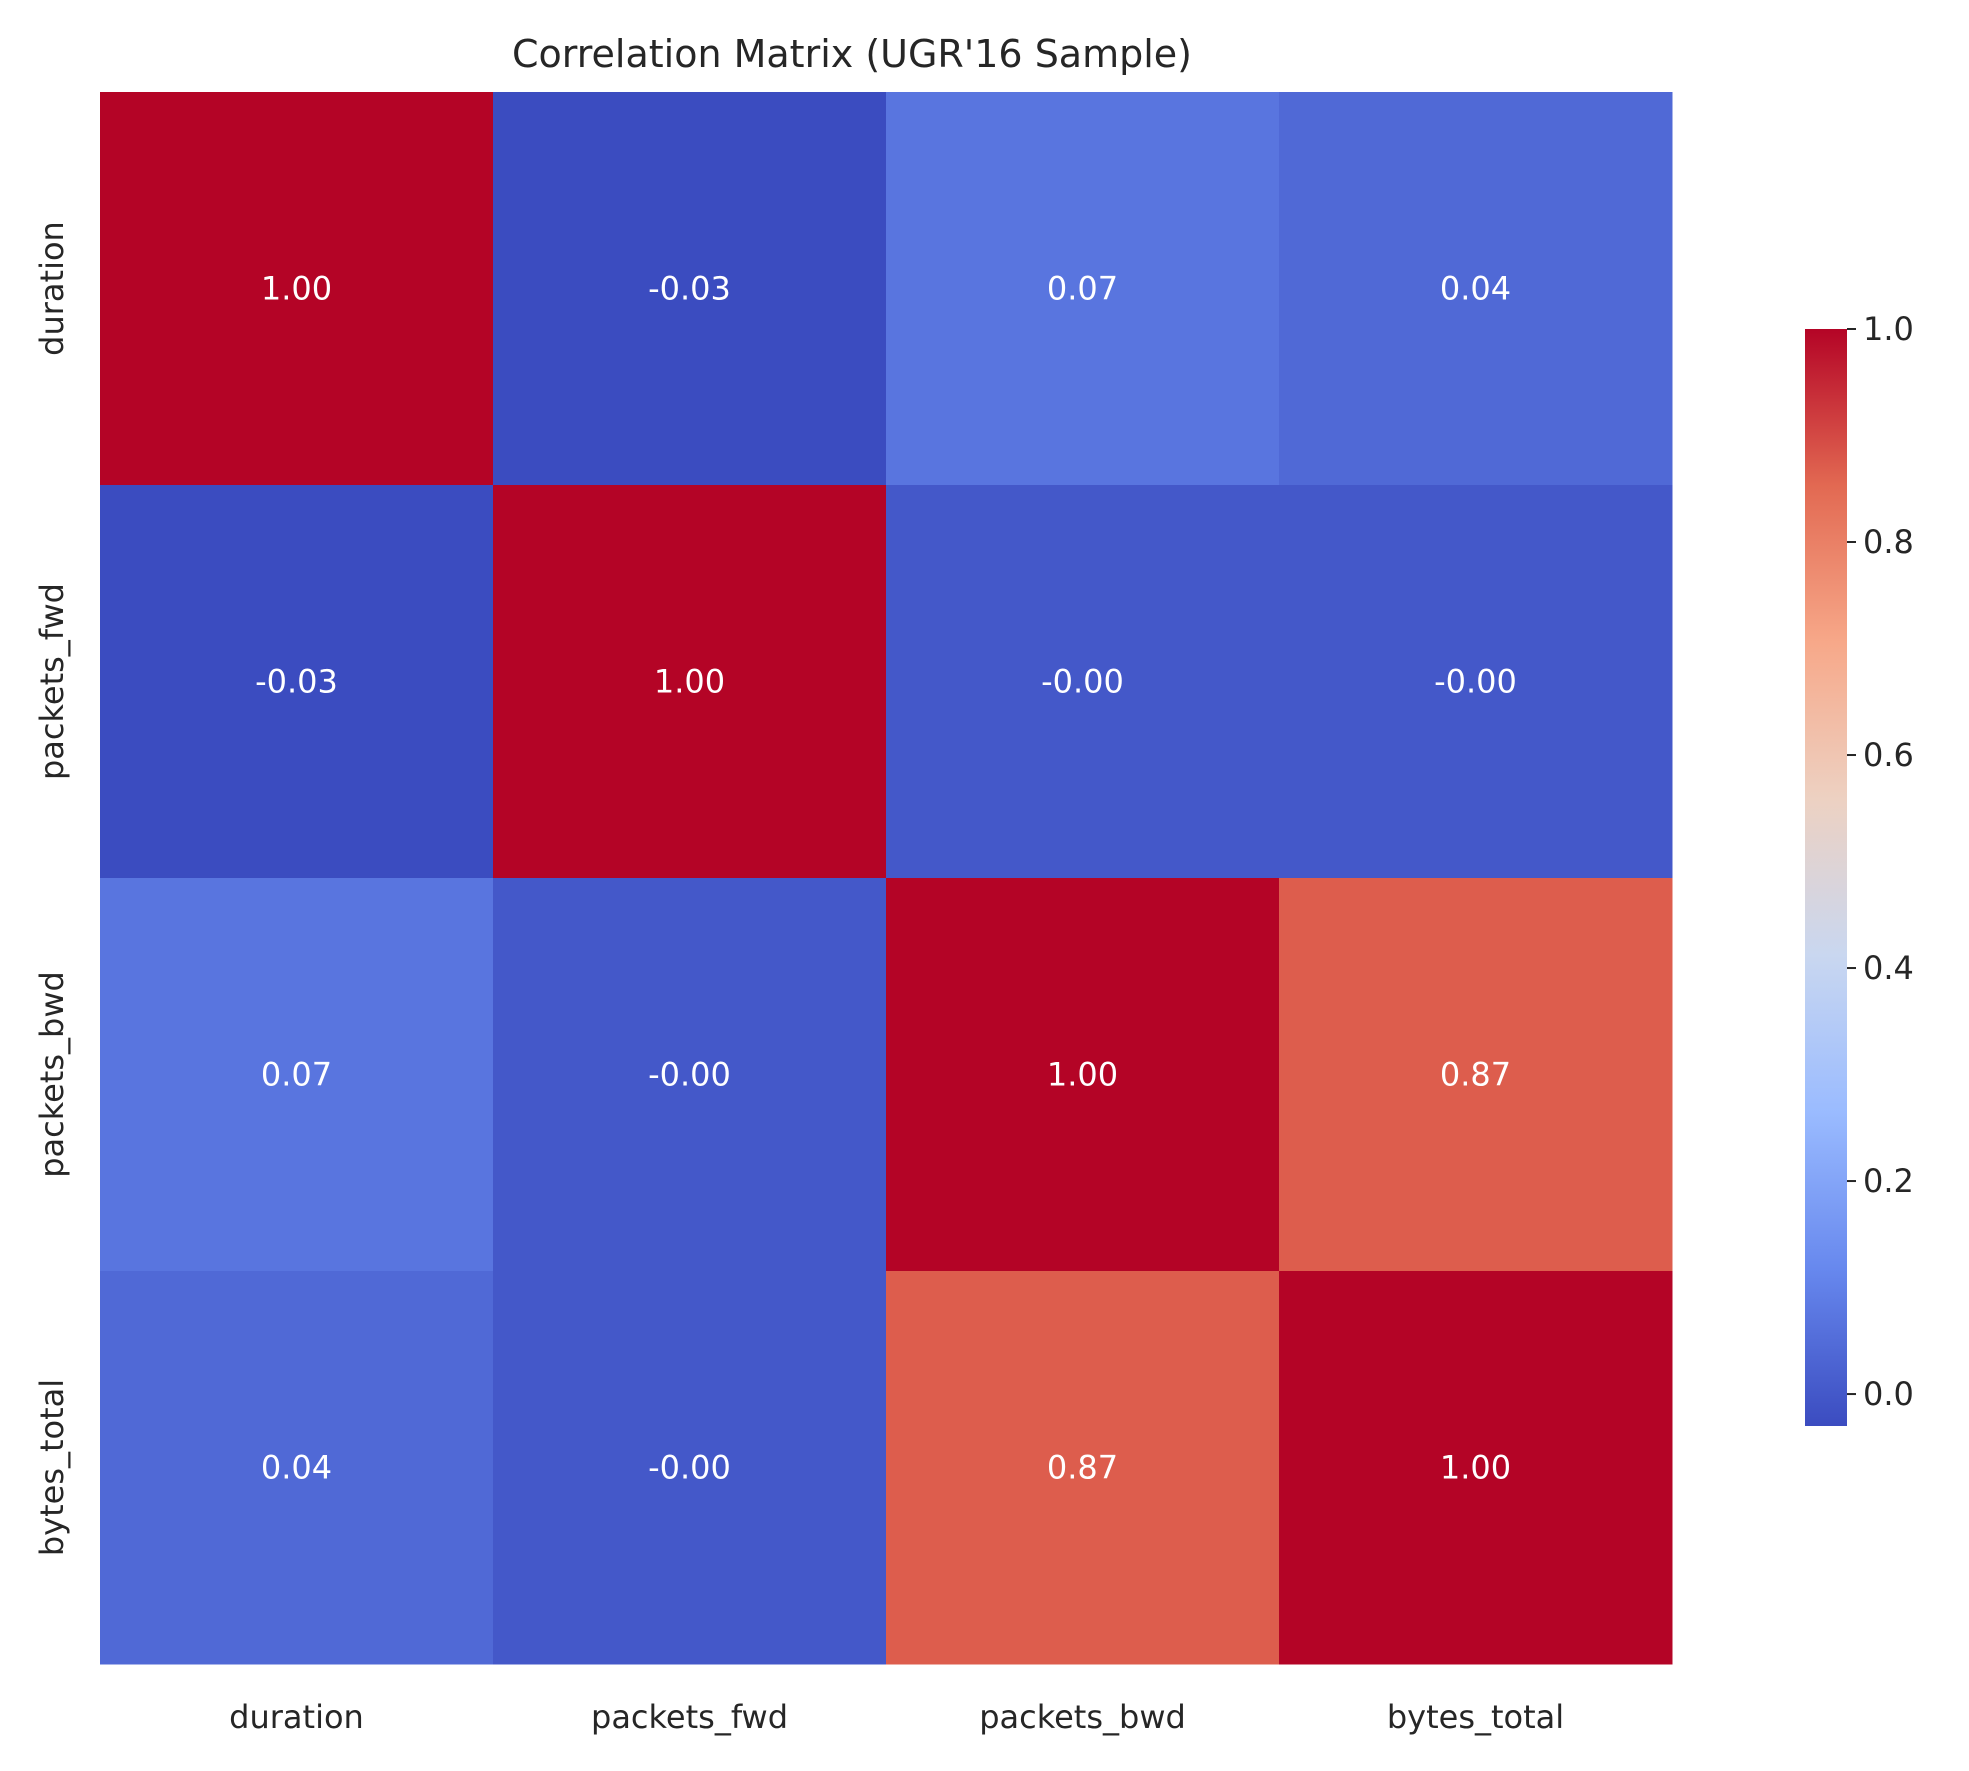 This screenshot has width=1969, height=1771. What do you see at coordinates (852, 54) in the screenshot?
I see `chart-title: Correlation Matrix (UGR'16 Sample)` at bounding box center [852, 54].